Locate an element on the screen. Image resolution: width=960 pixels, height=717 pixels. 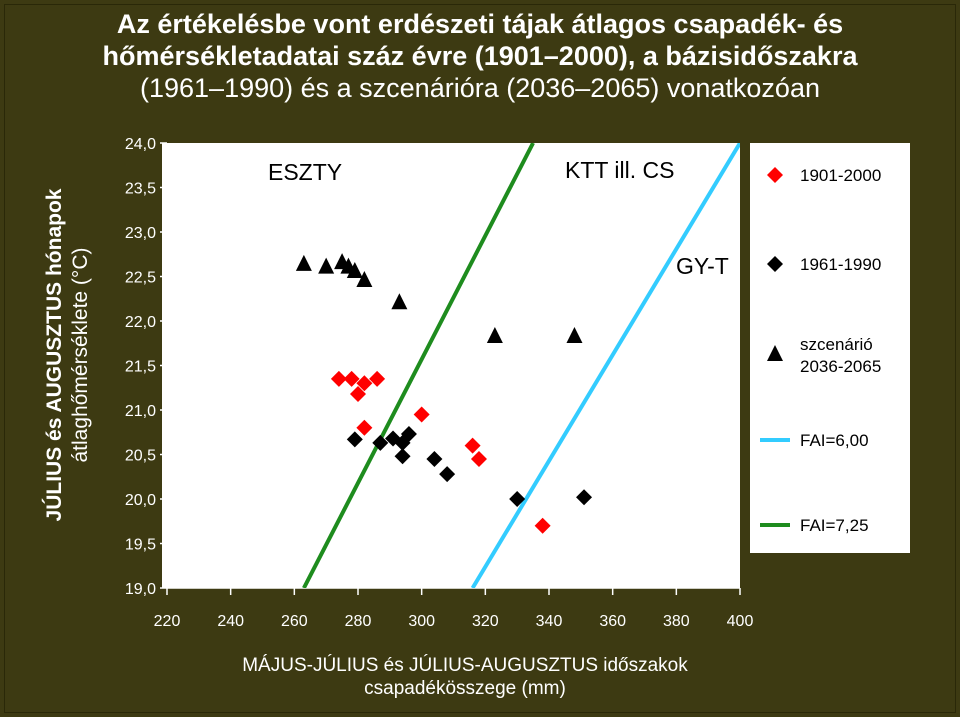
y-tick-label: 19,5 is located at coordinates (140, 545).